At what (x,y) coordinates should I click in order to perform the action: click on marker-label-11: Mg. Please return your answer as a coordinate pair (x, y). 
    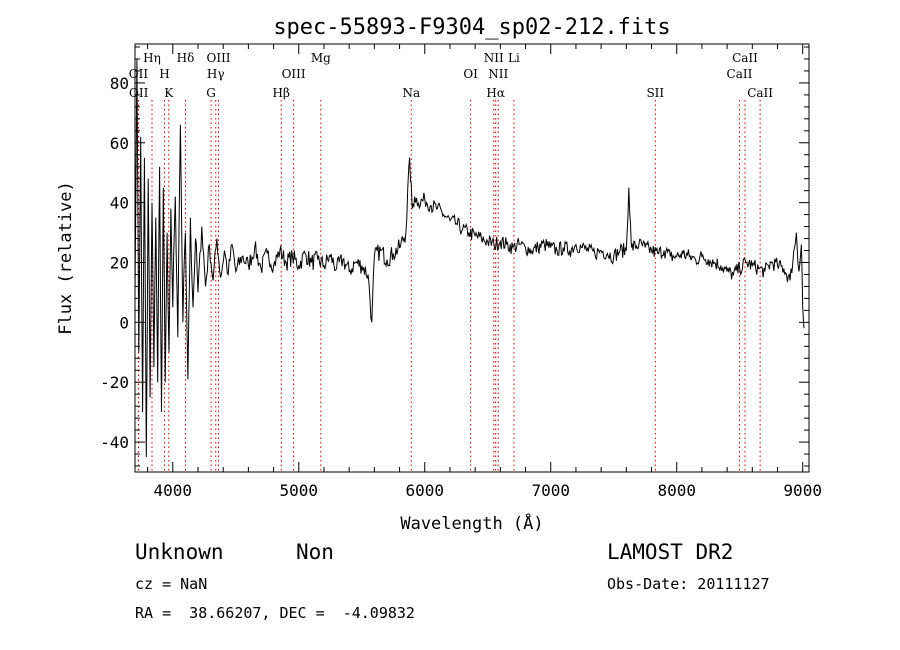
    Looking at the image, I should click on (321, 58).